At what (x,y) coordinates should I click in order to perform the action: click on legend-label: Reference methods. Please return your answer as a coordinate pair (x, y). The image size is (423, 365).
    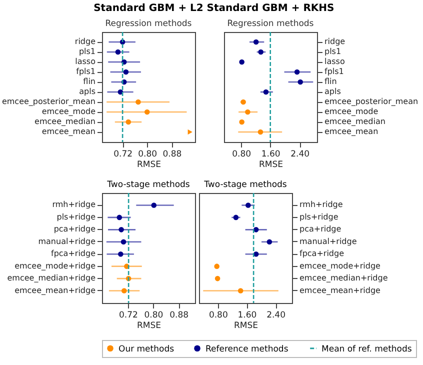
    Looking at the image, I should click on (247, 349).